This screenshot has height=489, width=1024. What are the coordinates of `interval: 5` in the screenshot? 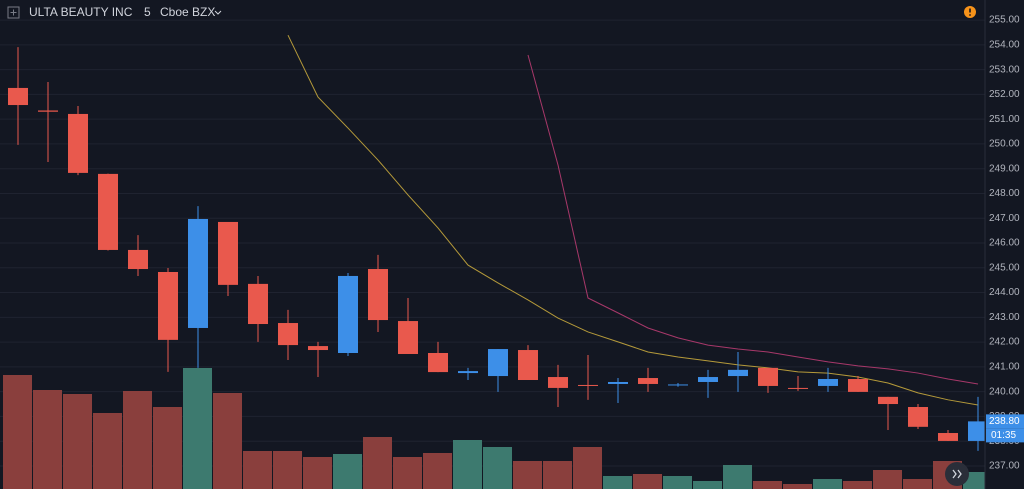 It's located at (147, 12).